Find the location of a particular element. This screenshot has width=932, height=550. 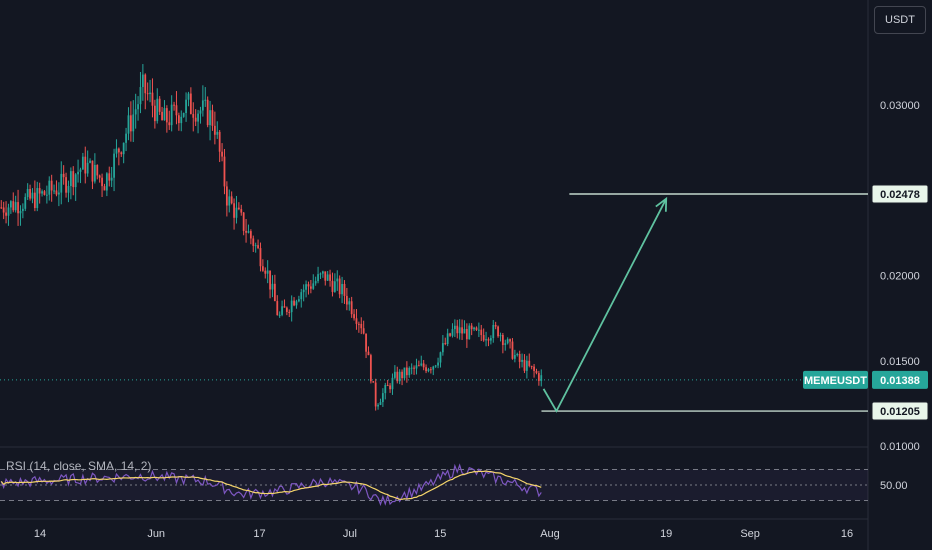

price-axis-tick-label: 0.03000 is located at coordinates (900, 106).